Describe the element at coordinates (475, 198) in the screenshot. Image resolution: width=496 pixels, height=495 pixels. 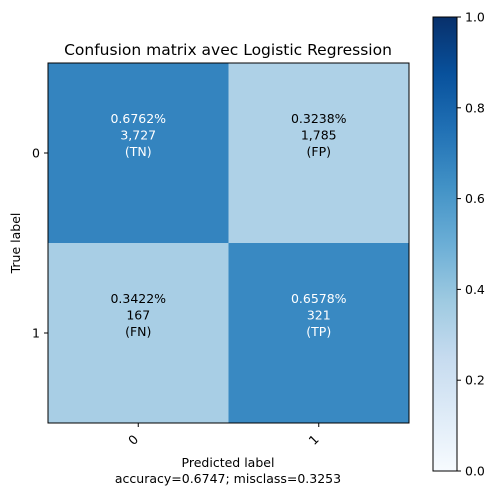
I see `colorbar-tick-label-3: 0.6` at that location.